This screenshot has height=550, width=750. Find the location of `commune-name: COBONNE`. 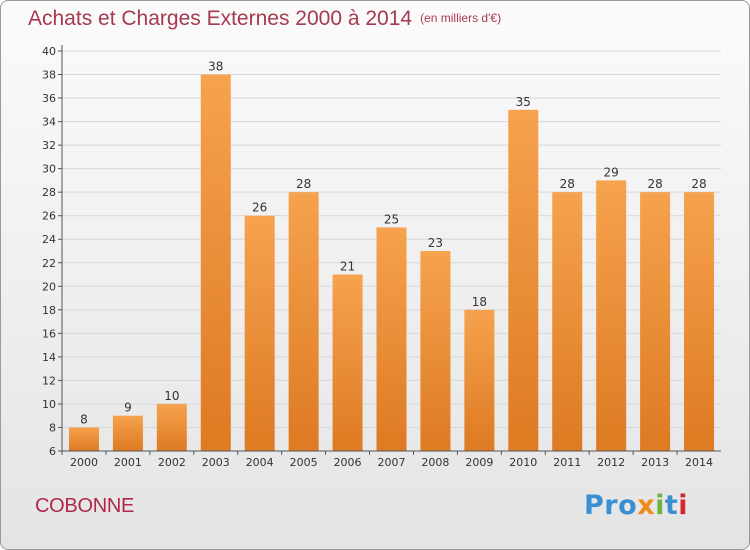

commune-name: COBONNE is located at coordinates (85, 506).